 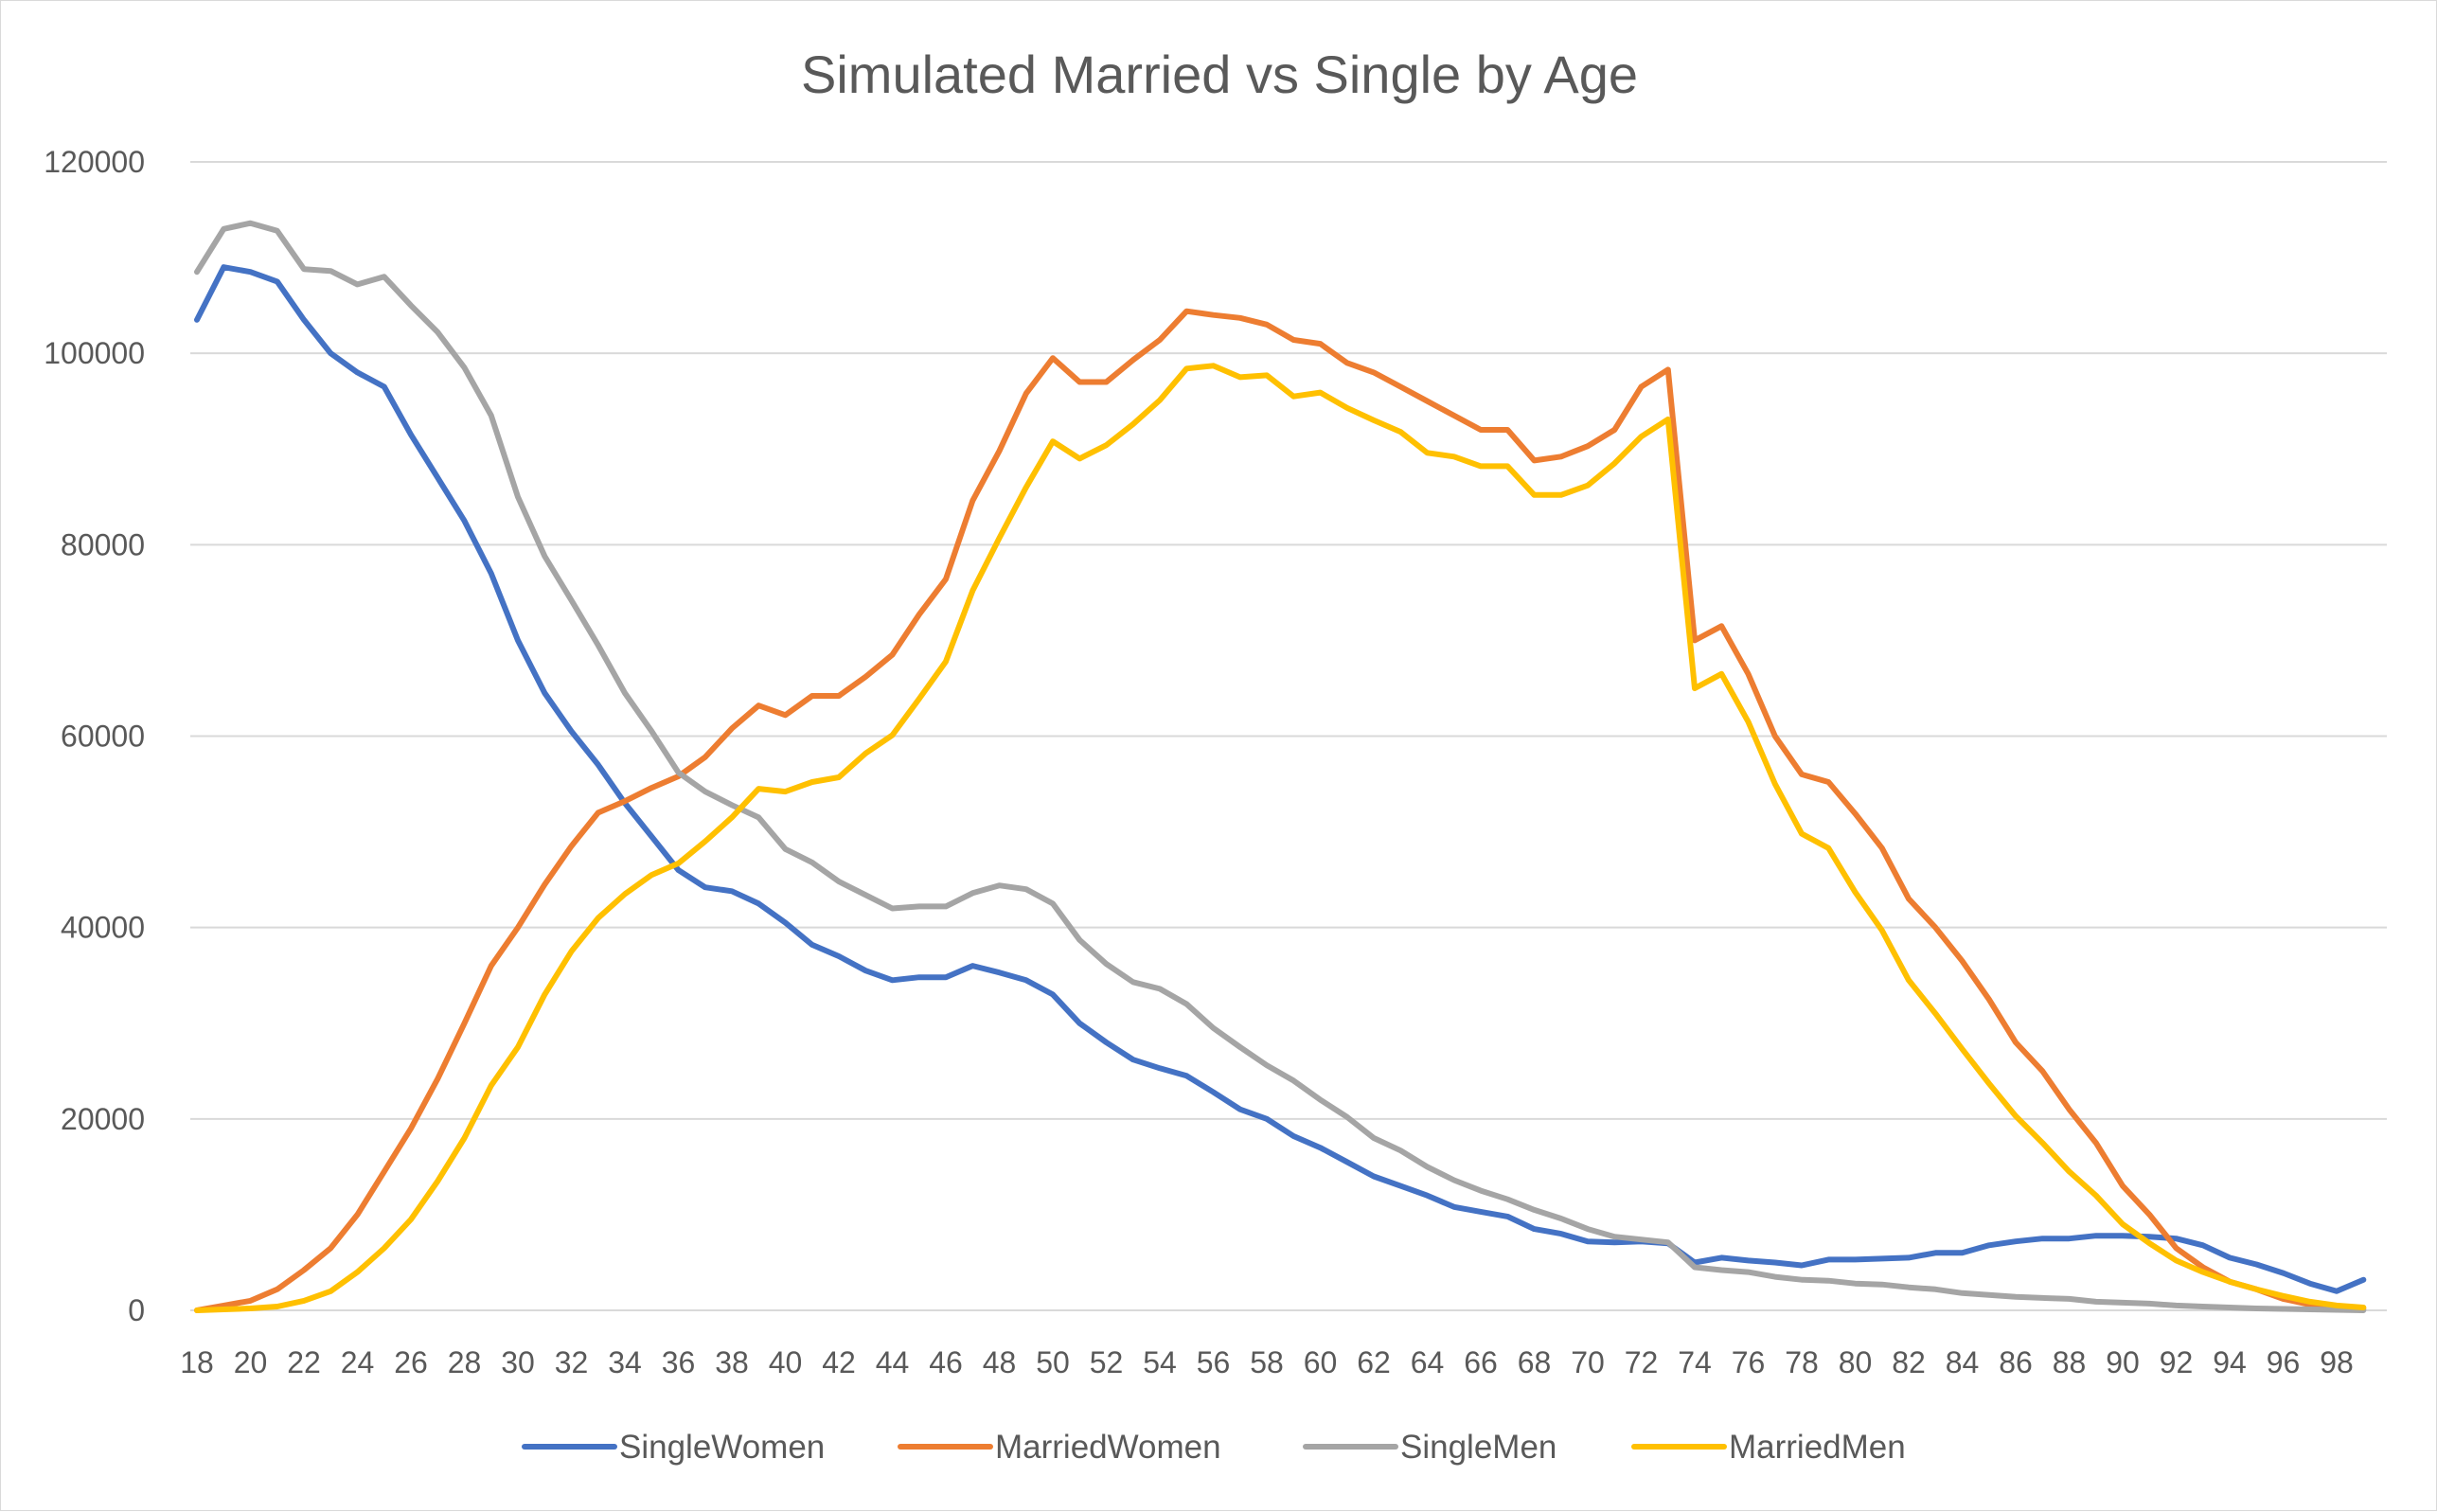 I want to click on x-tick-label: 30, so click(x=518, y=1362).